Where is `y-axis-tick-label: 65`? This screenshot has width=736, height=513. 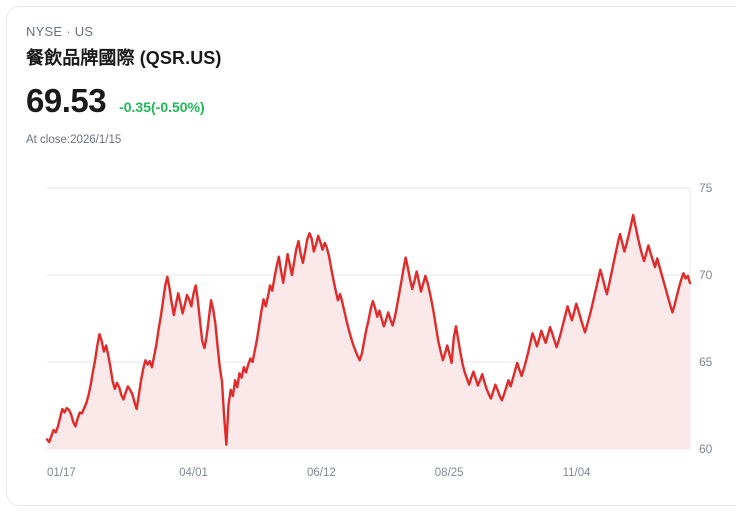
y-axis-tick-label: 65 is located at coordinates (706, 362).